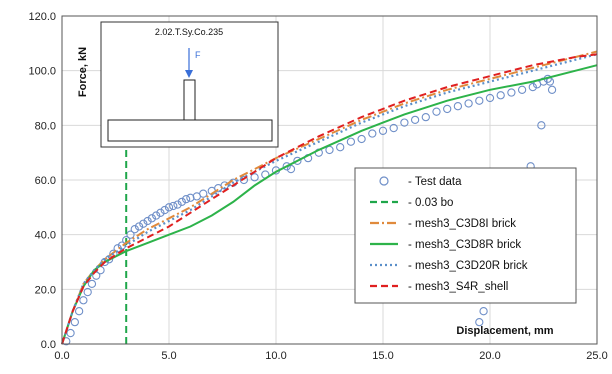 The image size is (612, 374). What do you see at coordinates (462, 224) in the screenshot?
I see `legend-label: - mesh3_C3D8I brick` at bounding box center [462, 224].